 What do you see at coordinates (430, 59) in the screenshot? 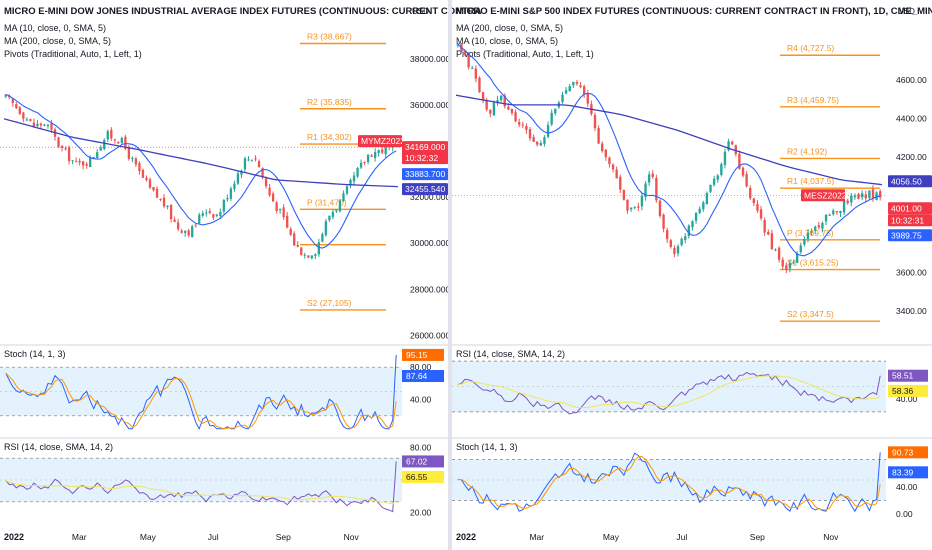
I see `y-tick-label: 38000.000` at bounding box center [430, 59].